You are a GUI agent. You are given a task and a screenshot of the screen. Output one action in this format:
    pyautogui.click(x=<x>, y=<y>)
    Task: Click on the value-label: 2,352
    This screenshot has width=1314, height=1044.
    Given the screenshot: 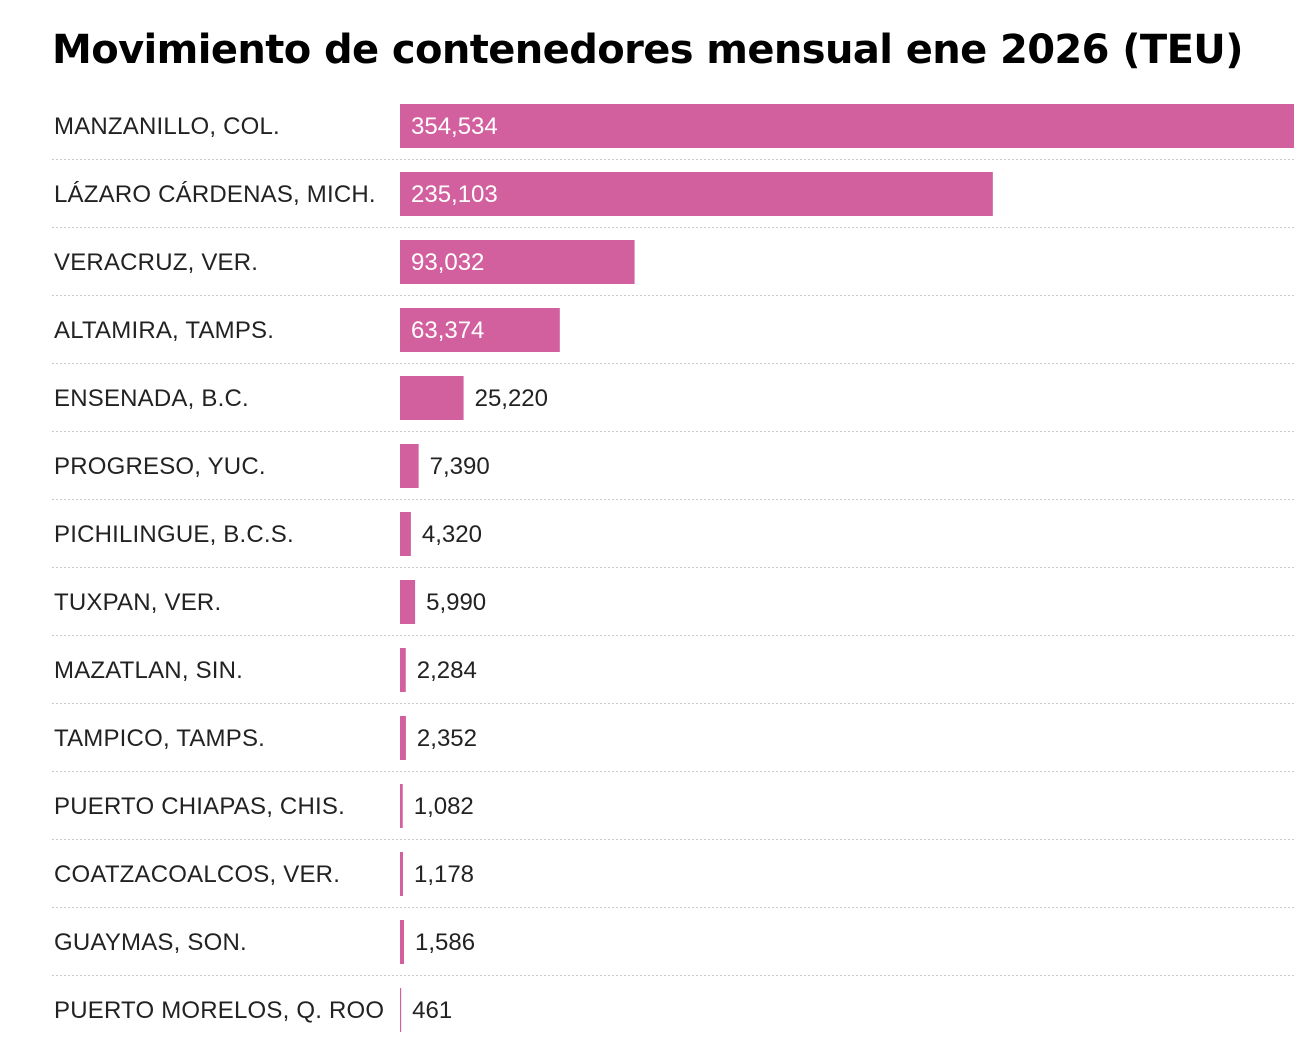 What is the action you would take?
    pyautogui.click(x=447, y=738)
    